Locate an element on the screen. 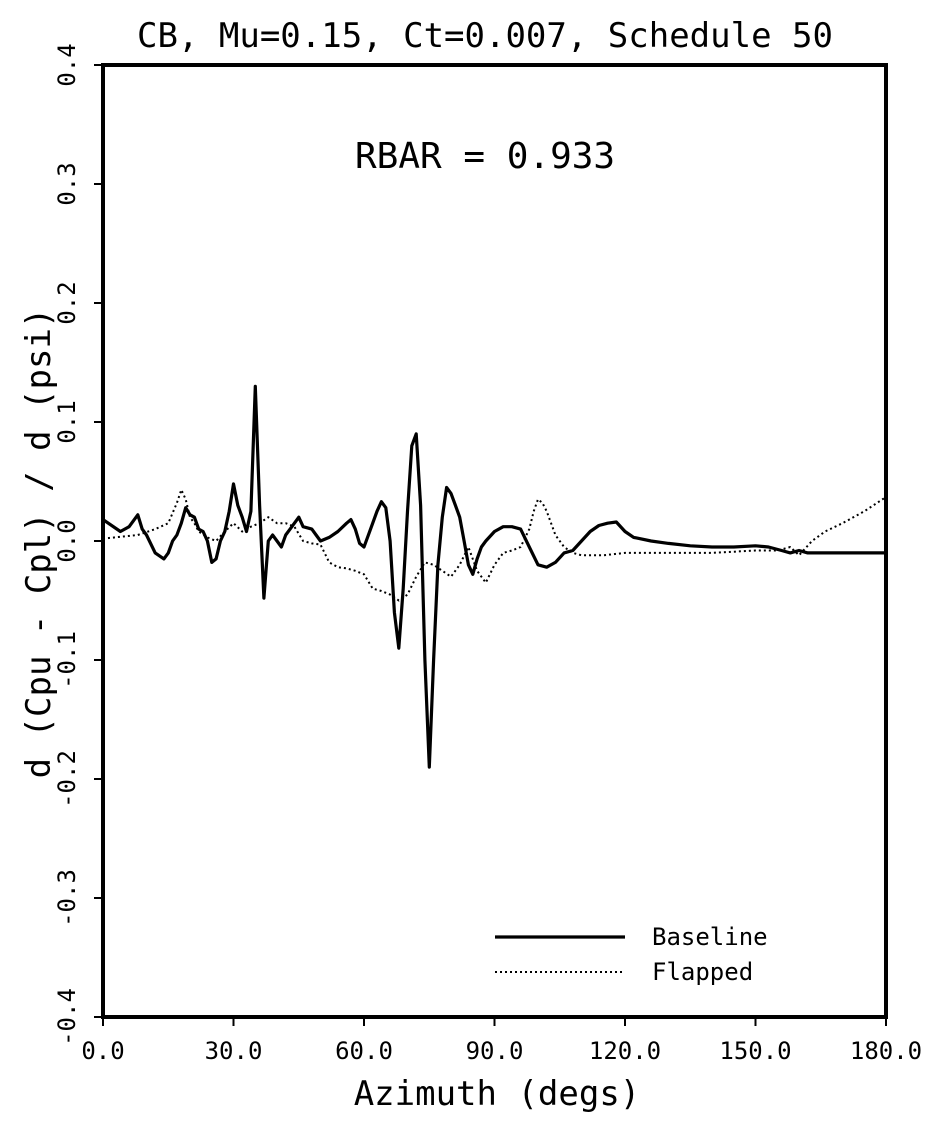  legend-label-flapped: Flapped is located at coordinates (702, 972).